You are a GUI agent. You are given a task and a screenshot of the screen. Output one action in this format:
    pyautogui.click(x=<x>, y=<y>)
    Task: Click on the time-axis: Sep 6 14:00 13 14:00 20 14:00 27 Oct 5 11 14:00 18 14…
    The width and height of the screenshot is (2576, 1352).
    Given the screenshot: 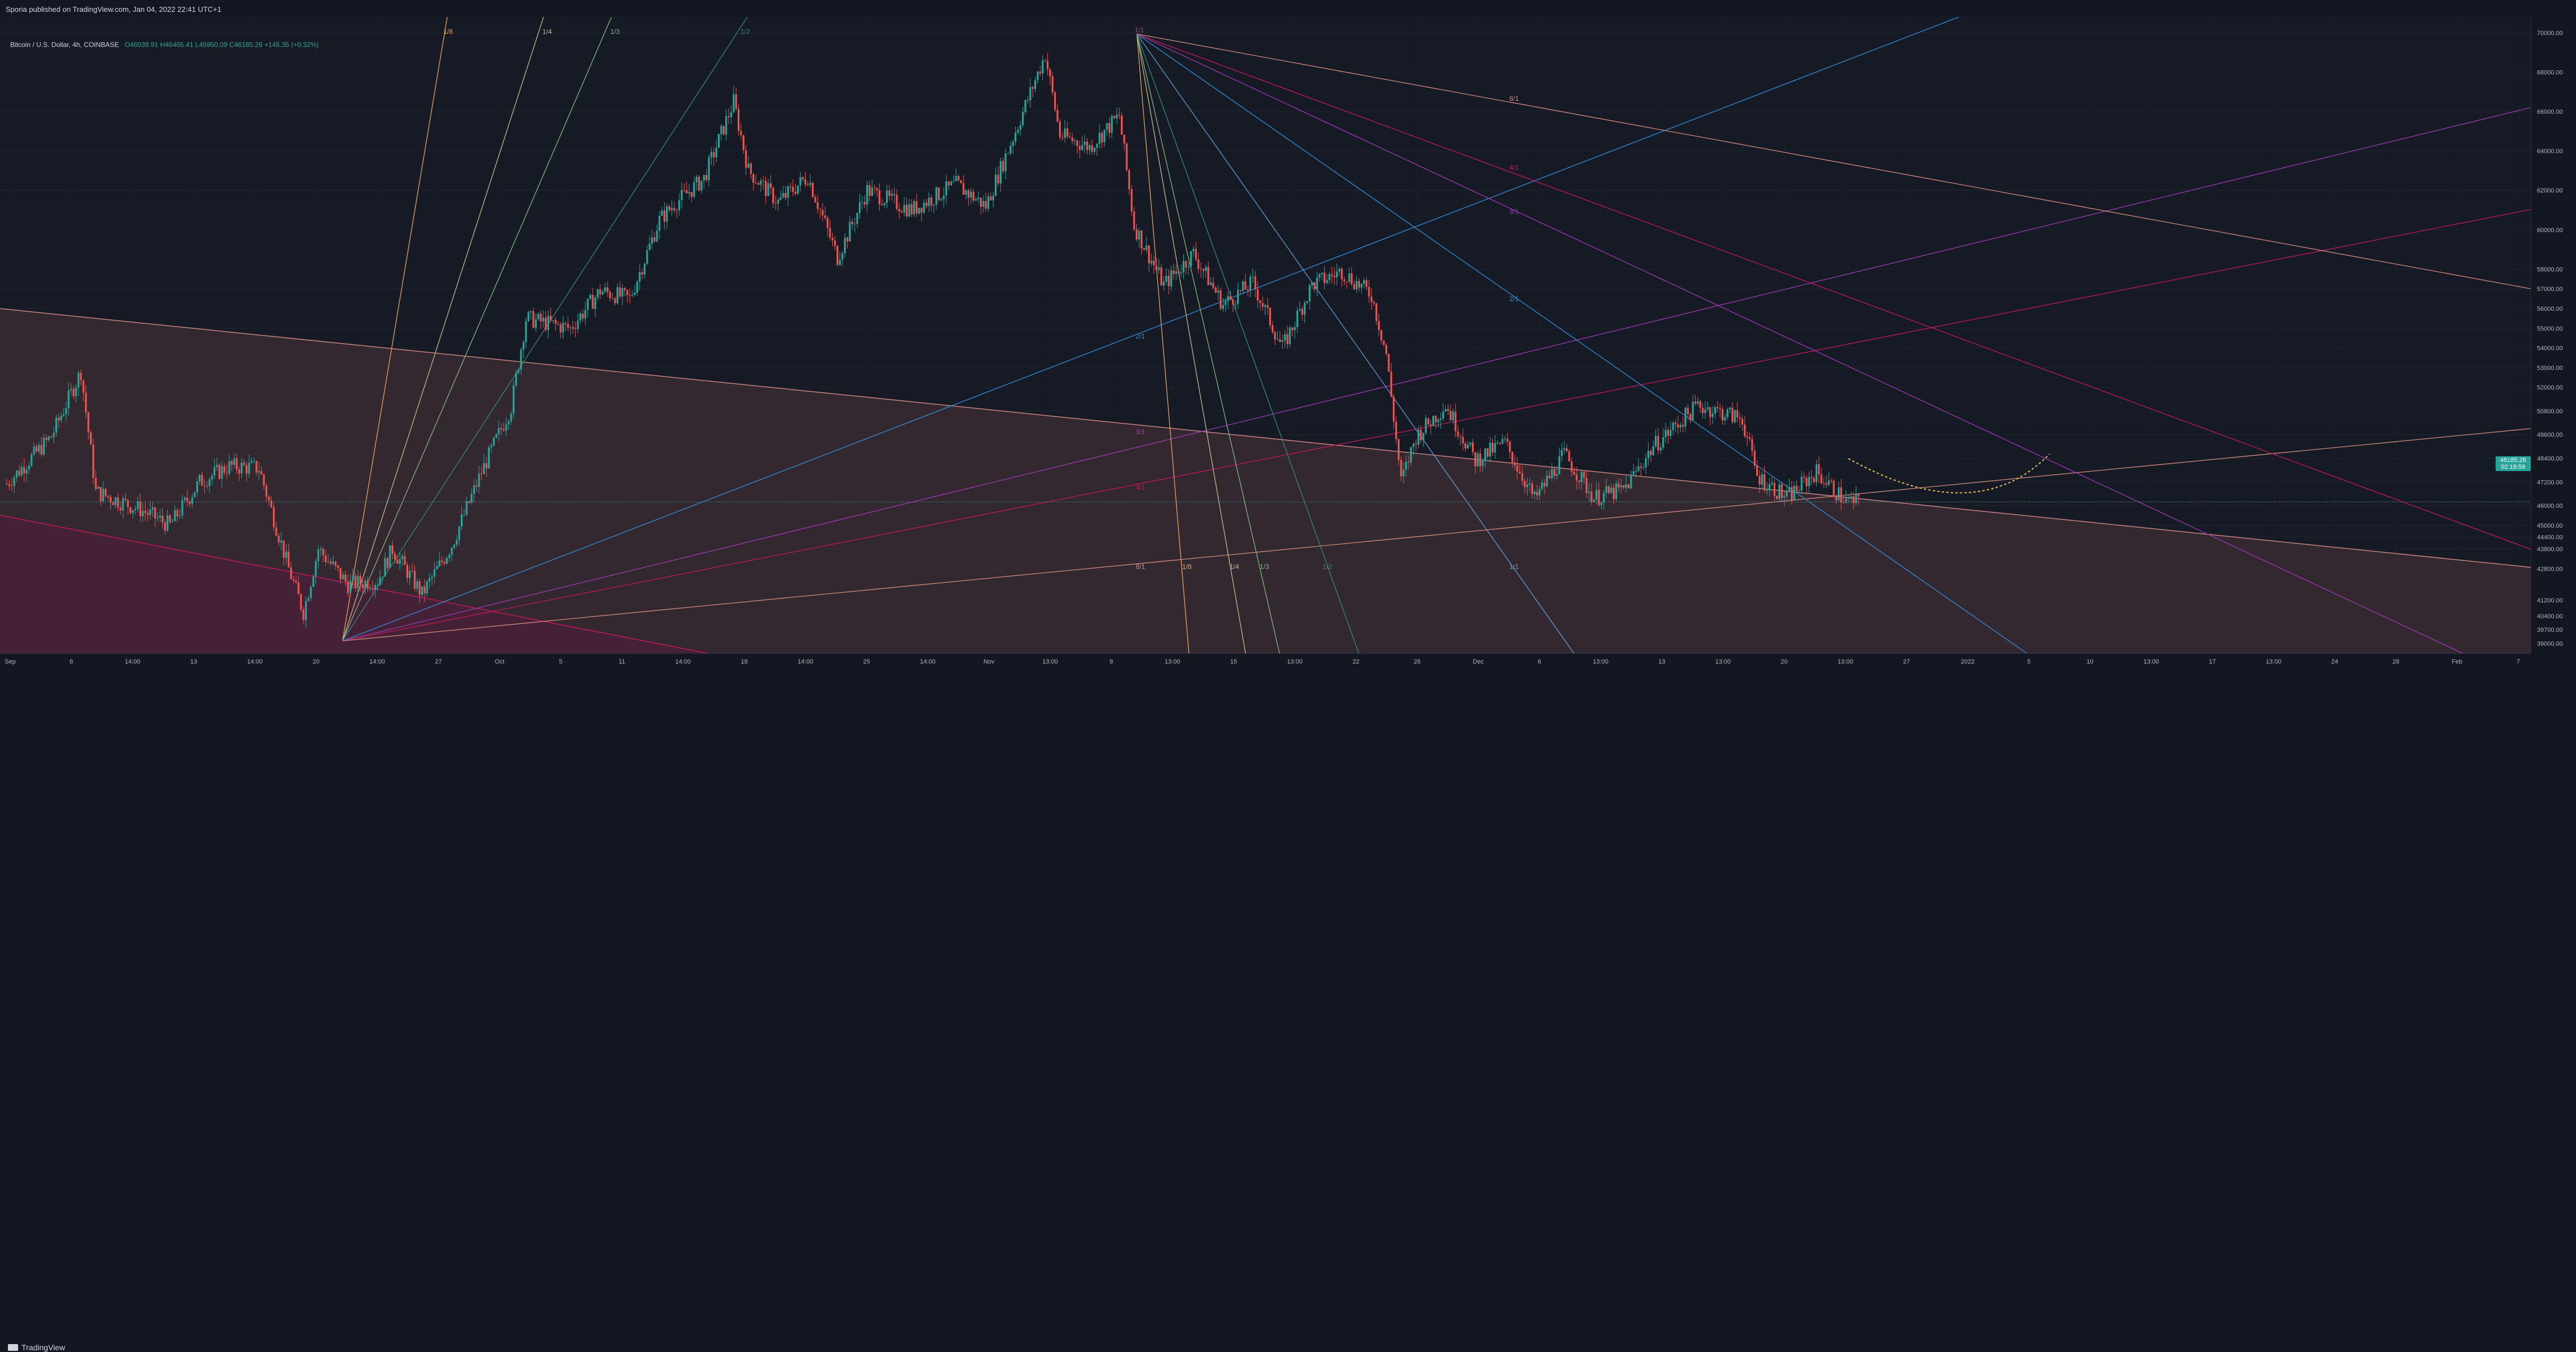 What is the action you would take?
    pyautogui.click(x=1265, y=661)
    